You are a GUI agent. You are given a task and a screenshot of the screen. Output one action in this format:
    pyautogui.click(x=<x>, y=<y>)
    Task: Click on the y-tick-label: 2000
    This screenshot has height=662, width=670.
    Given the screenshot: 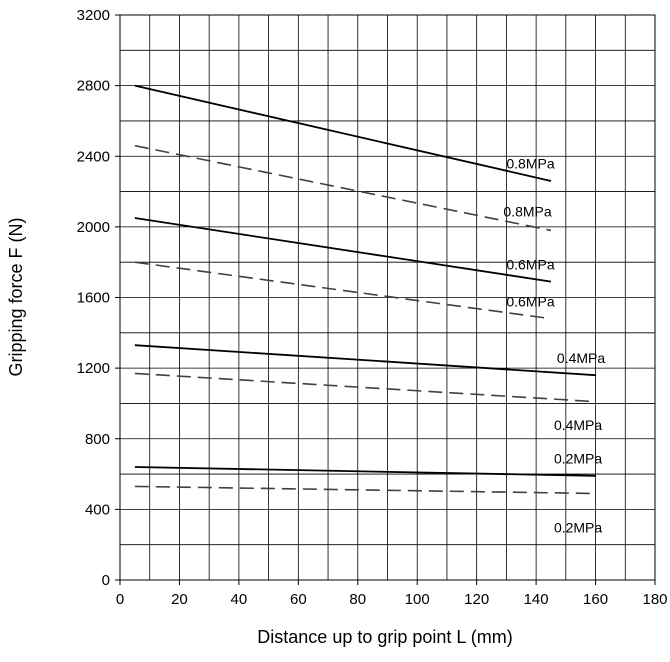 What is the action you would take?
    pyautogui.click(x=93, y=227)
    